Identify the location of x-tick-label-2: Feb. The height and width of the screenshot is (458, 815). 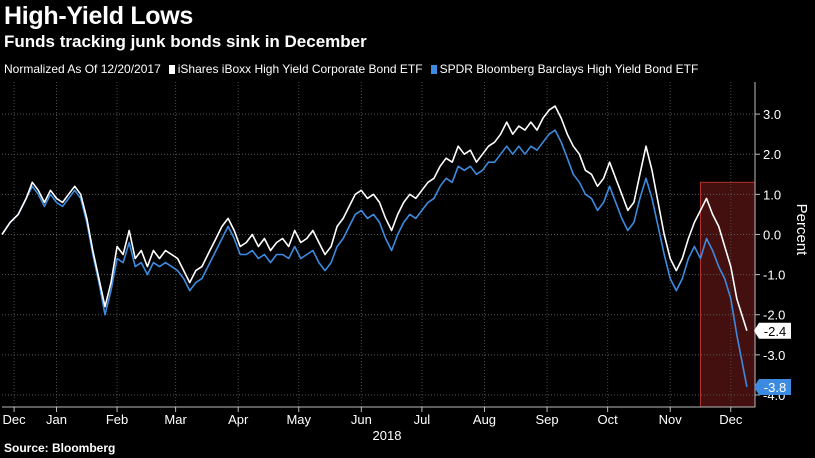
(117, 419).